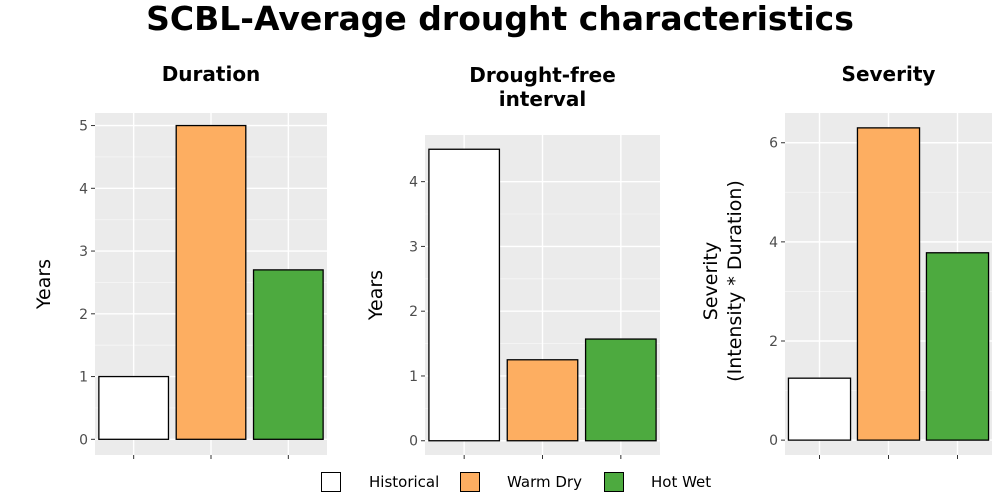 This screenshot has width=1000, height=500. Describe the element at coordinates (681, 482) in the screenshot. I see `legend-label-hot-wet: Hot Wet` at that location.